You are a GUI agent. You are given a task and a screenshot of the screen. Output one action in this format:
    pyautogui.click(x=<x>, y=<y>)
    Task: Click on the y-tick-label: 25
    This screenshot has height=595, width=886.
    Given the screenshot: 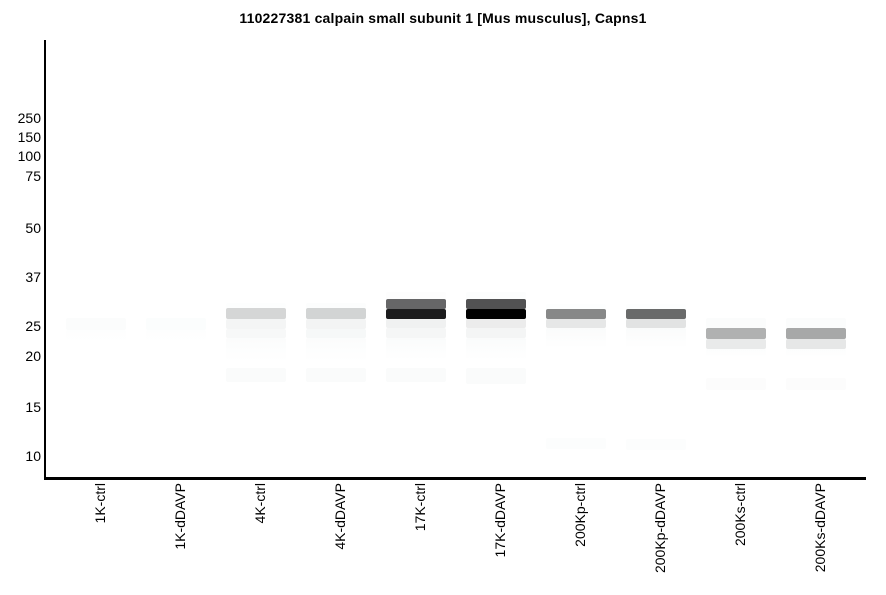 What is the action you would take?
    pyautogui.click(x=33, y=326)
    